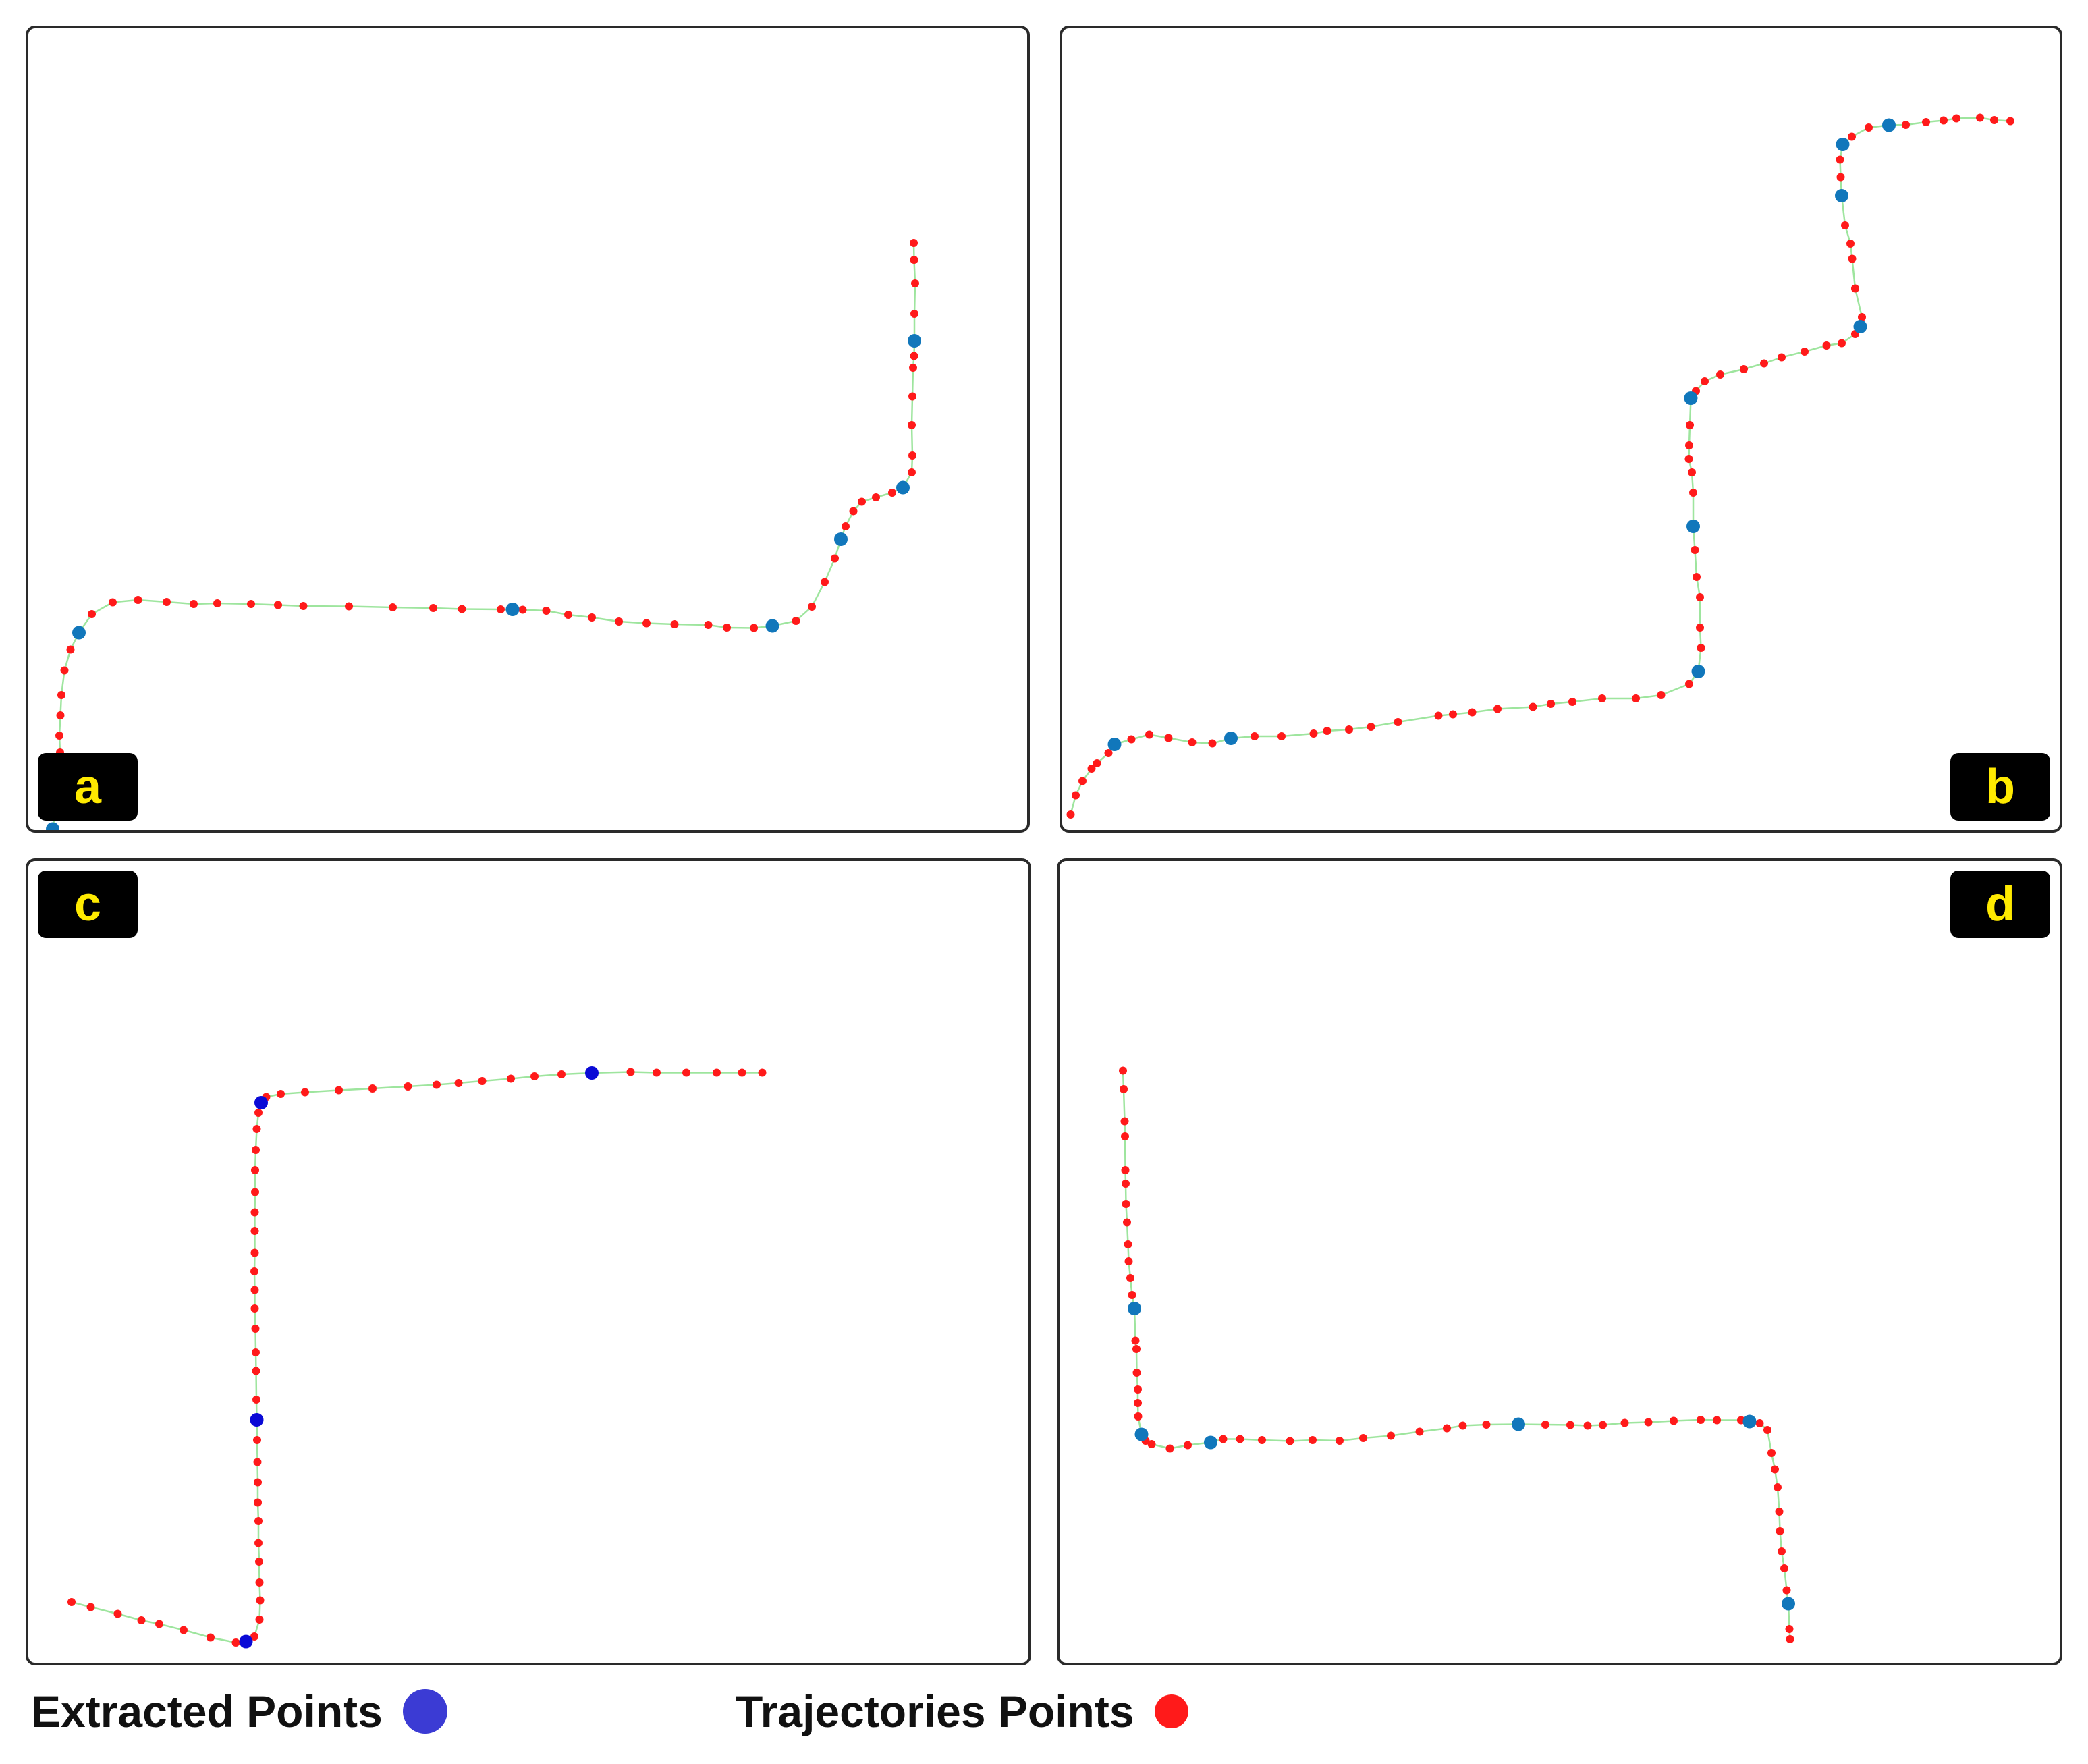 This screenshot has height=1764, width=2088. What do you see at coordinates (88, 787) in the screenshot?
I see `panel-label-a: a` at bounding box center [88, 787].